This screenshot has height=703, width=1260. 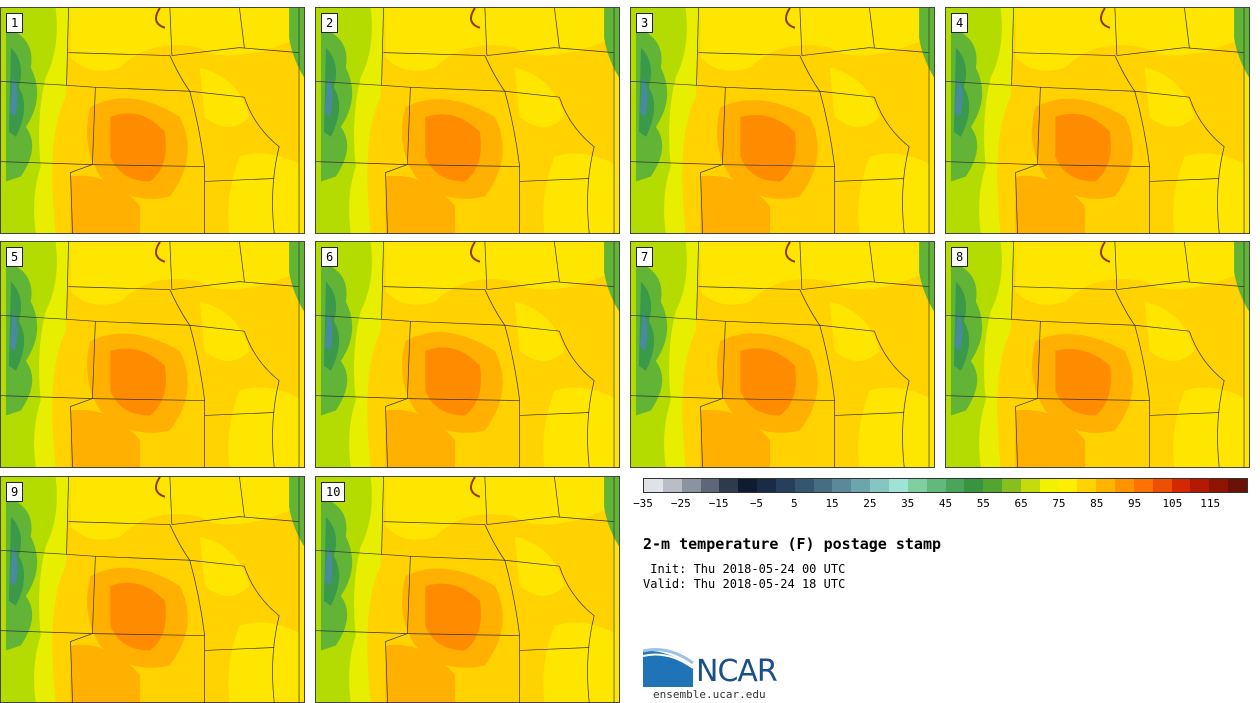 I want to click on colorbar-tick-label: 55, so click(x=983, y=503).